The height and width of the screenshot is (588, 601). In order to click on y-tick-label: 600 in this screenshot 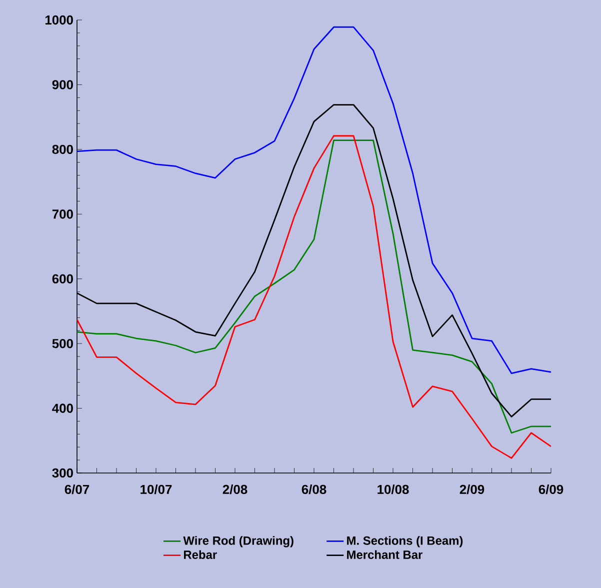, I will do `click(62, 279)`.